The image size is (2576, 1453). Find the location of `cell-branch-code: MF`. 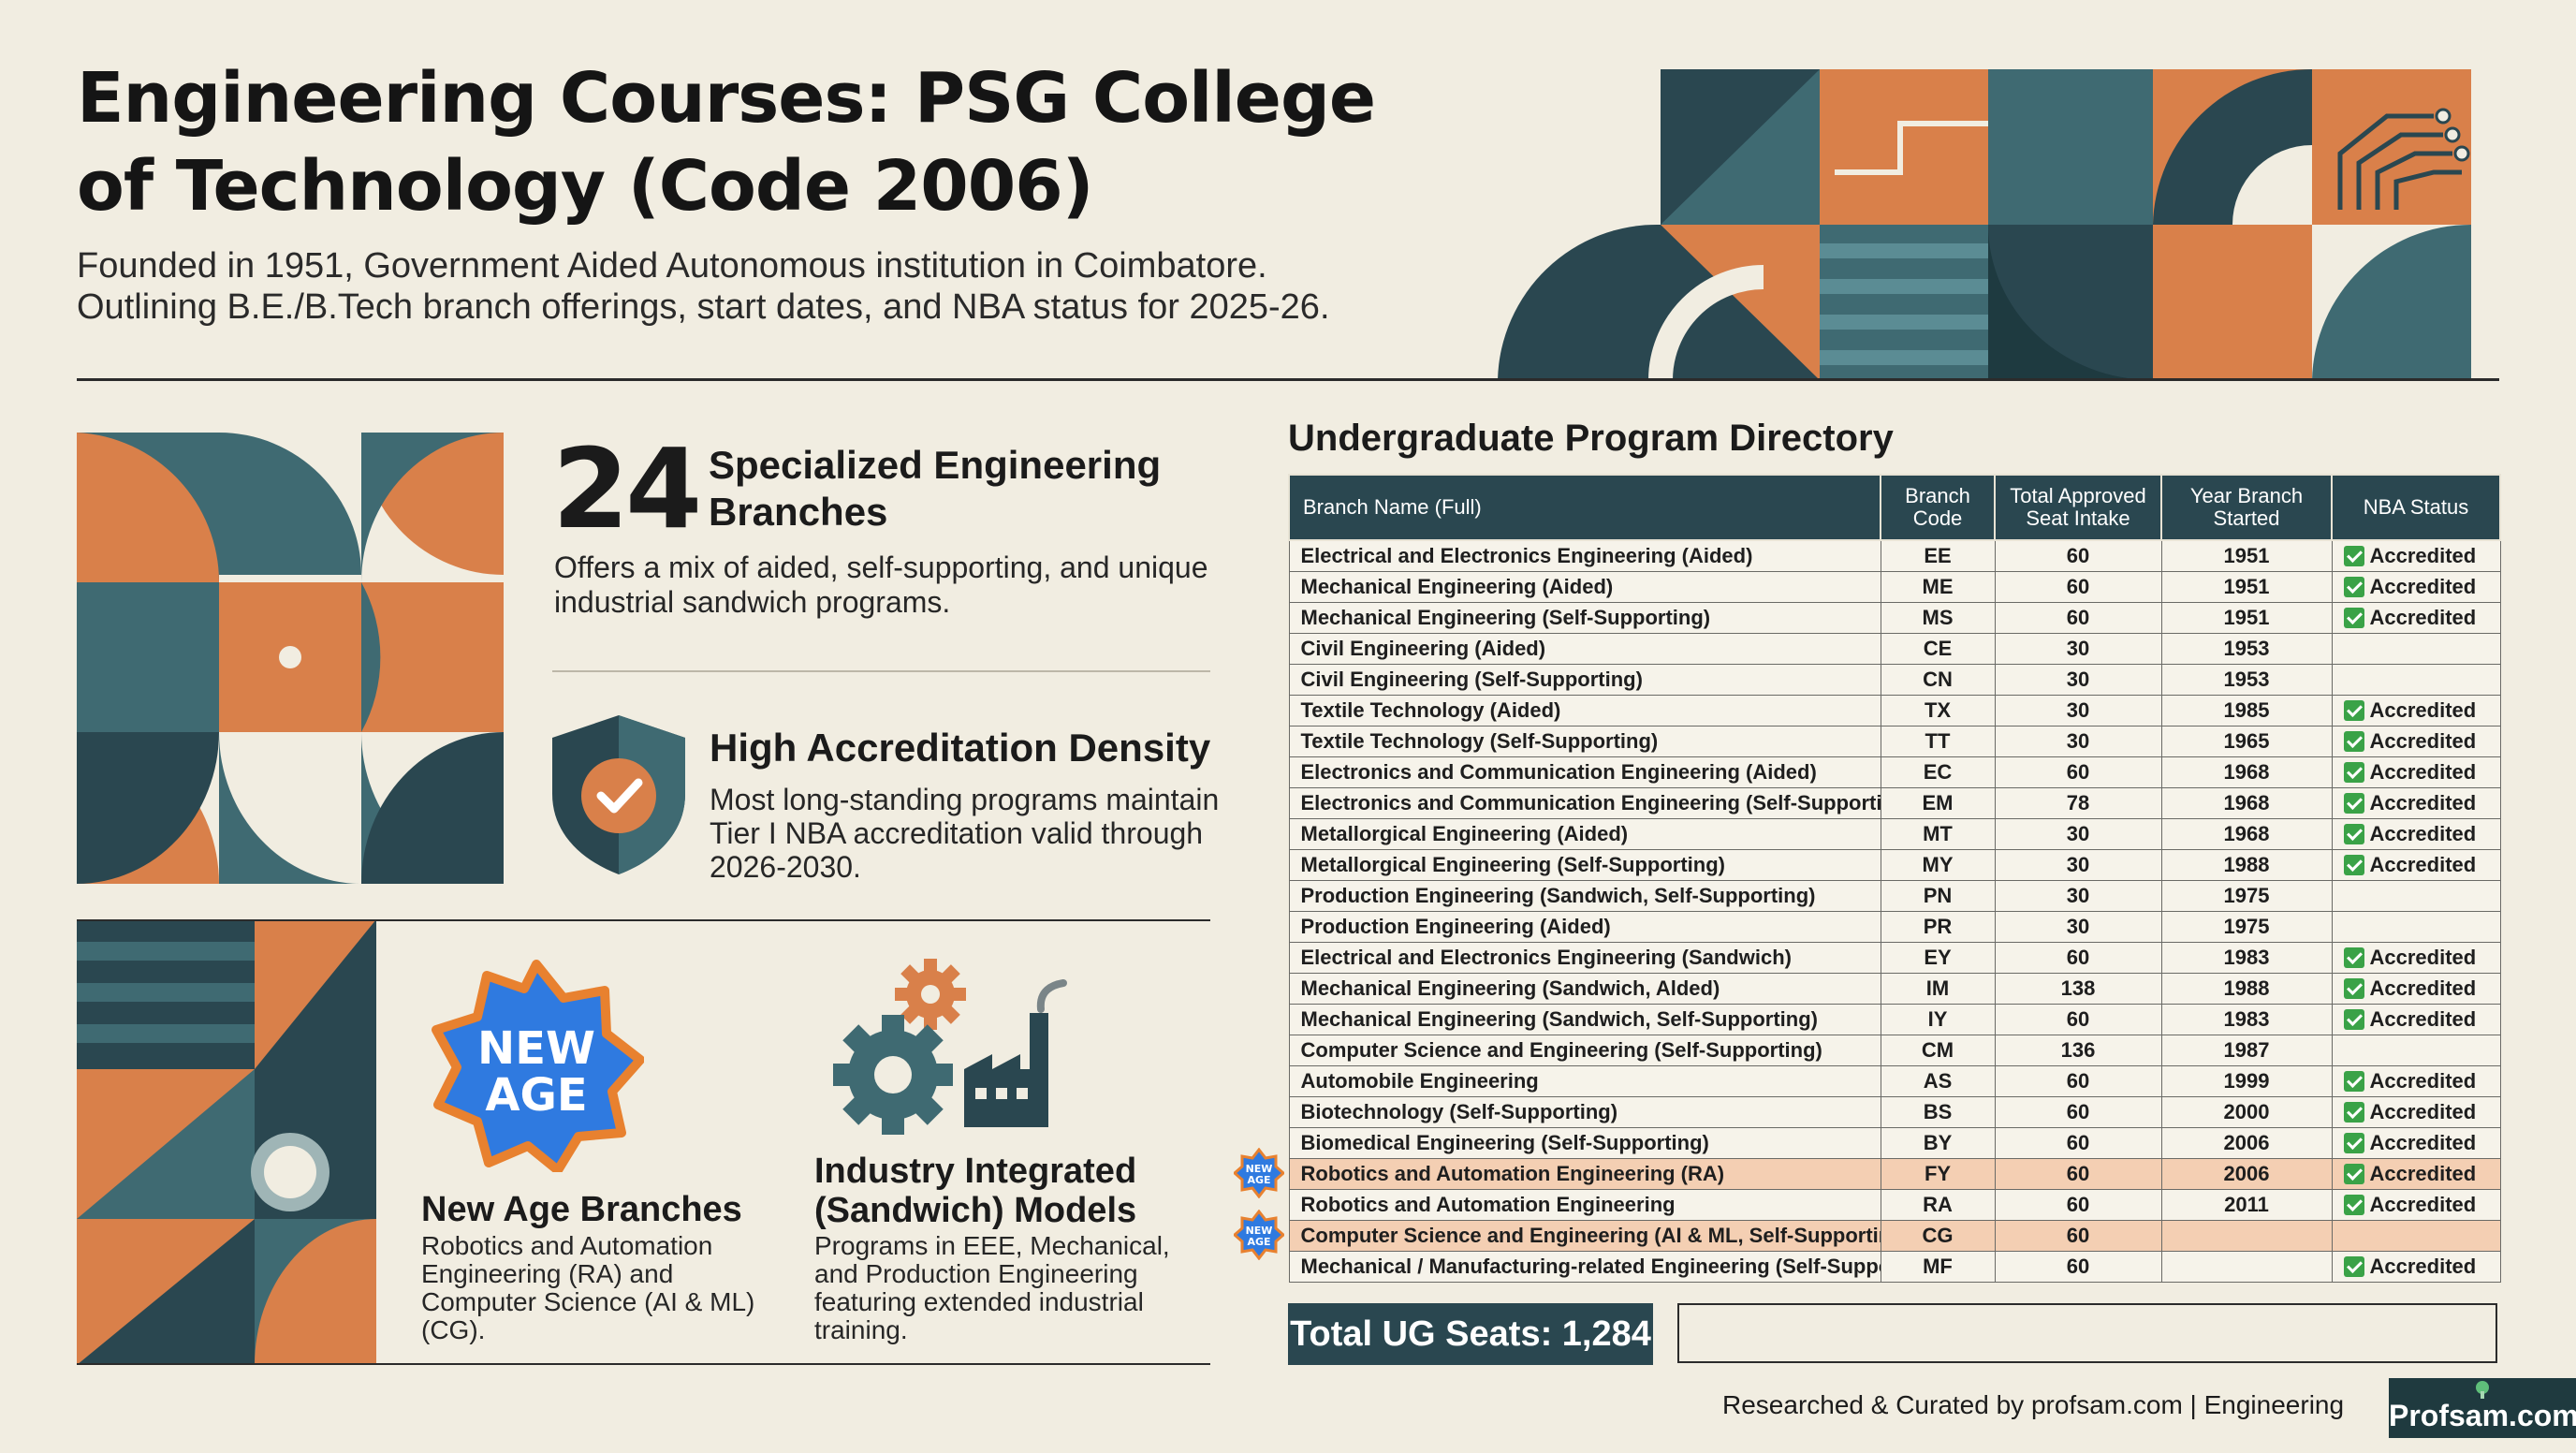

cell-branch-code: MF is located at coordinates (1938, 1266).